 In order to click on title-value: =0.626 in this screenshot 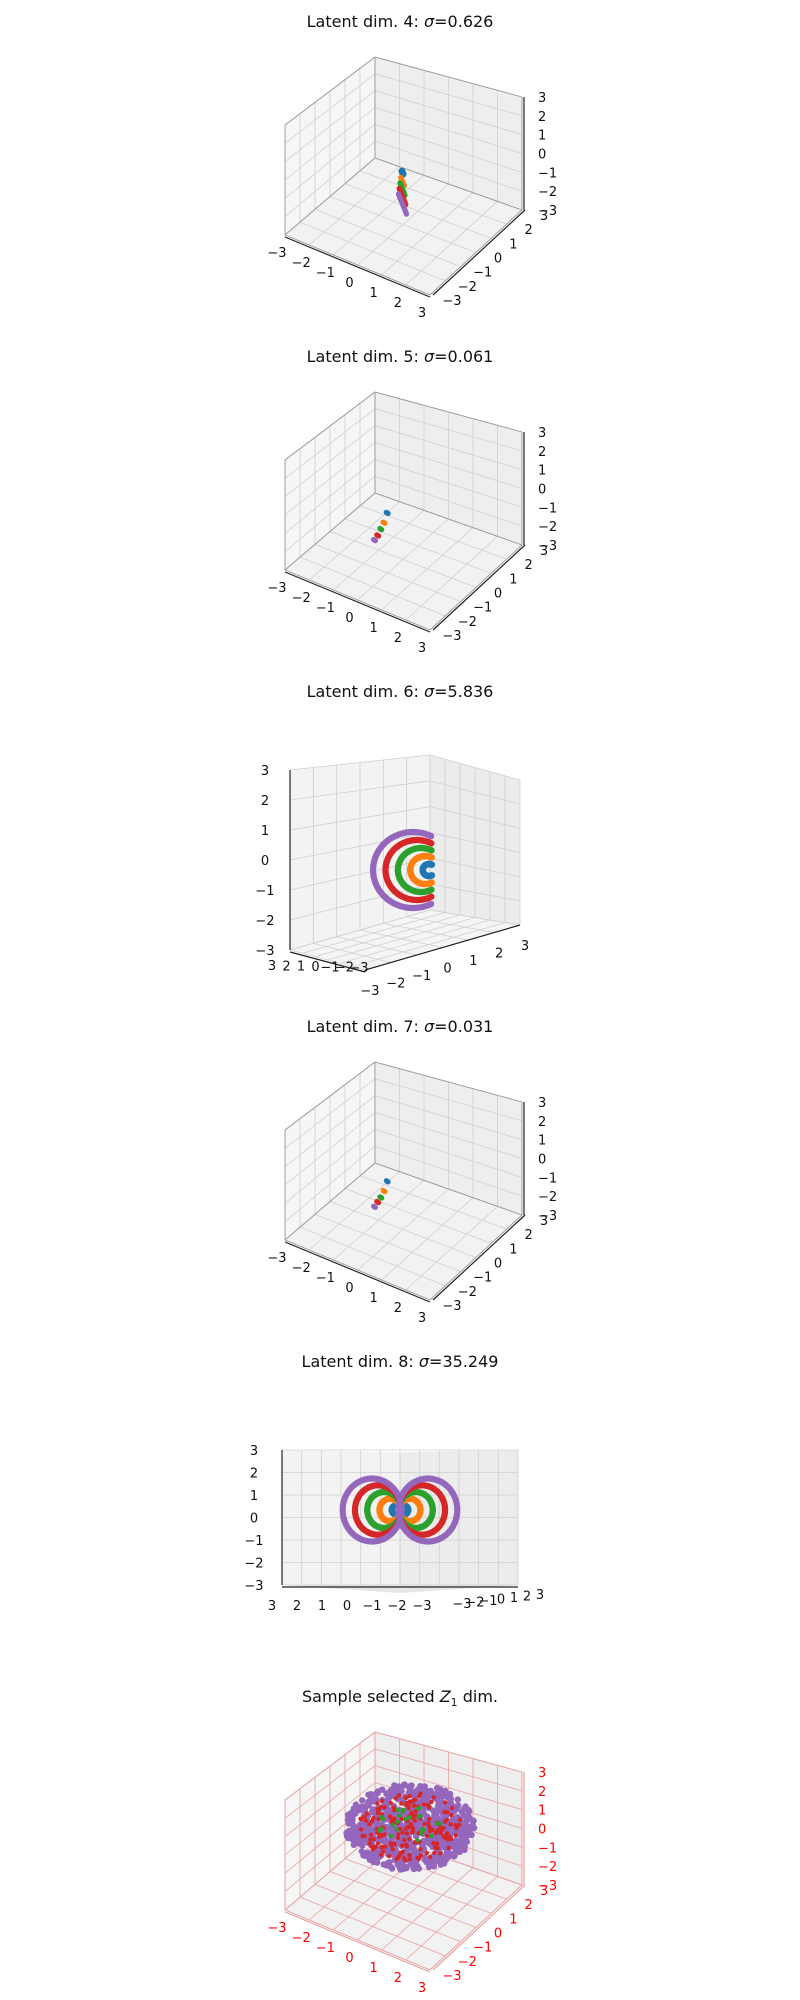, I will do `click(463, 21)`.